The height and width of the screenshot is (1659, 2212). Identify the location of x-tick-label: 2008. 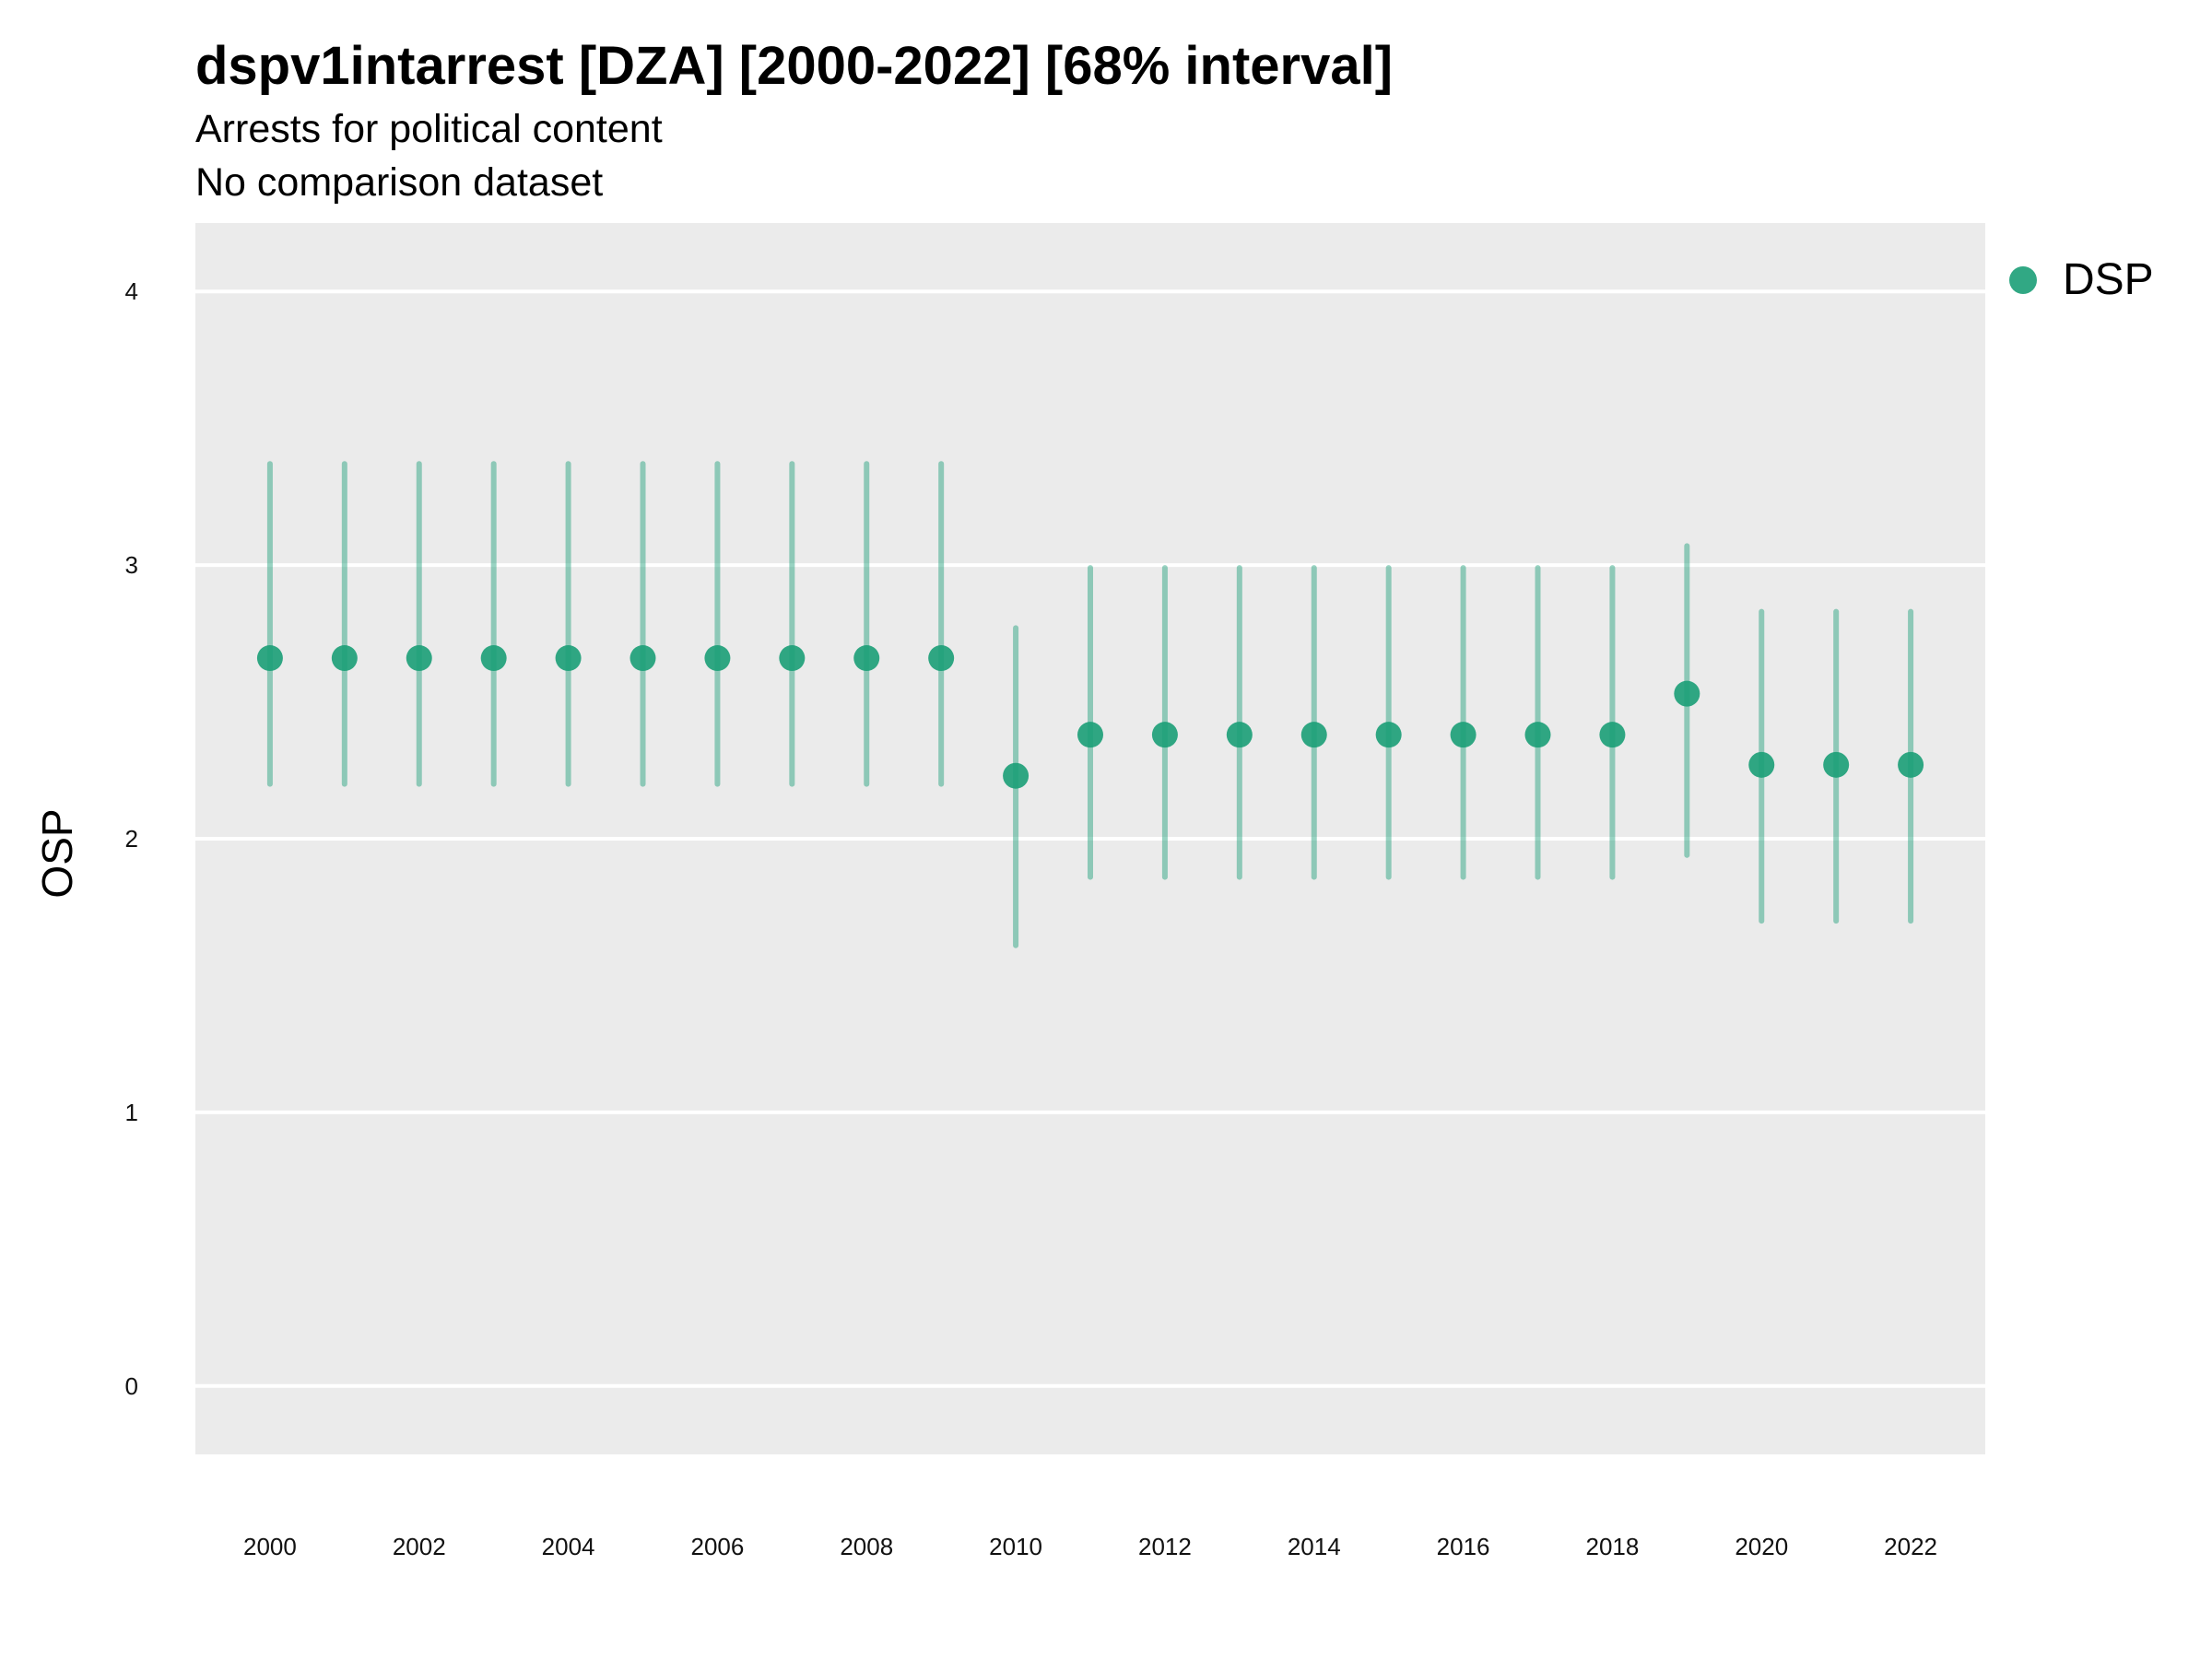
(866, 1546).